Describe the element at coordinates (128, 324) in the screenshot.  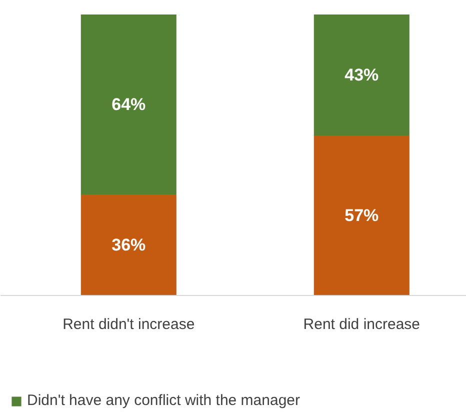
I see `x-tick-label: Rent didn't increase` at that location.